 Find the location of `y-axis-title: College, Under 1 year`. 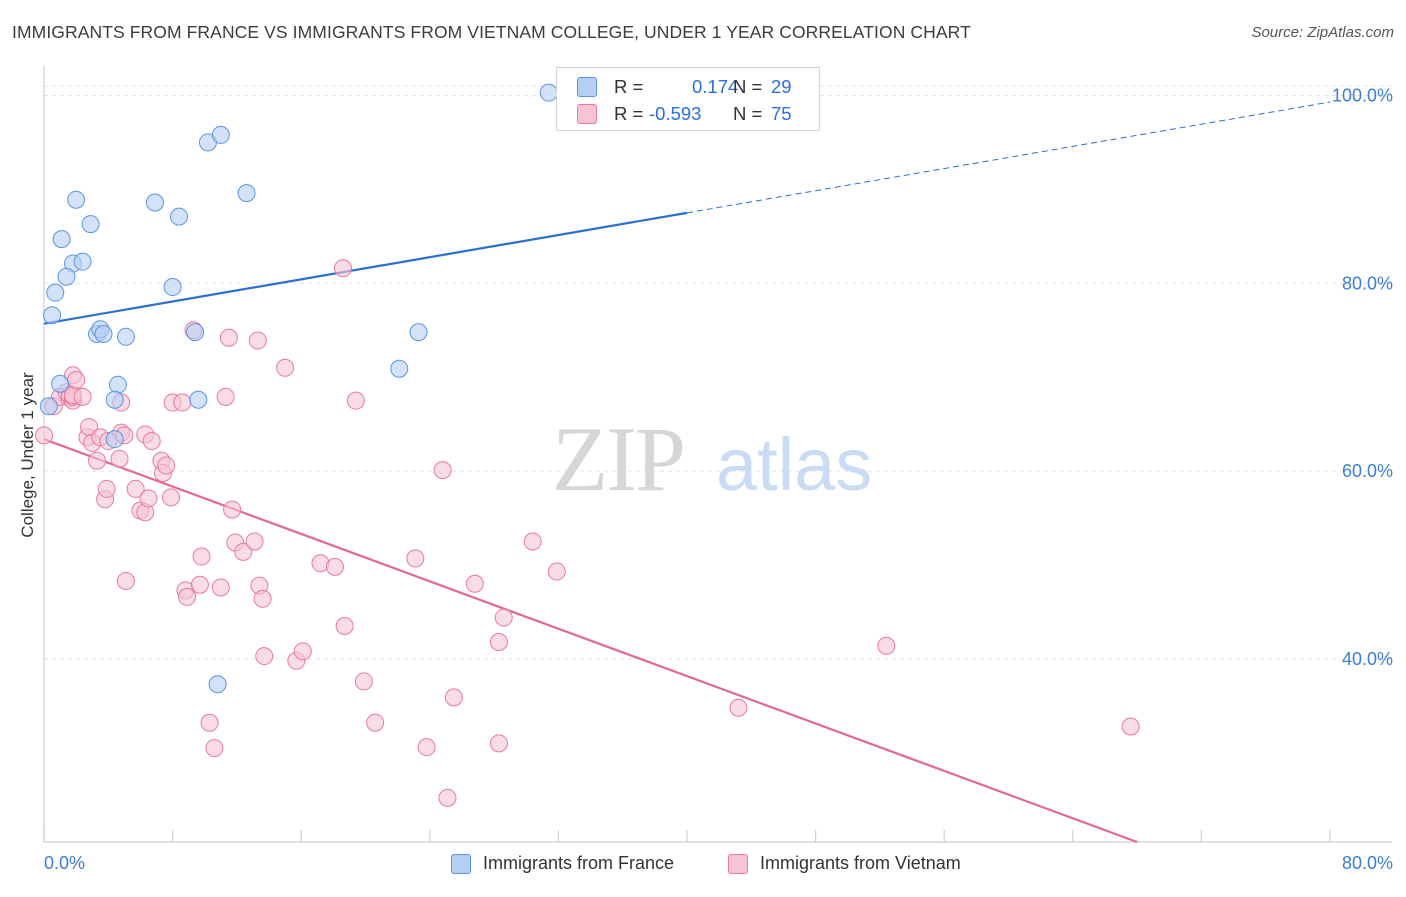

y-axis-title: College, Under 1 year is located at coordinates (27, 455).